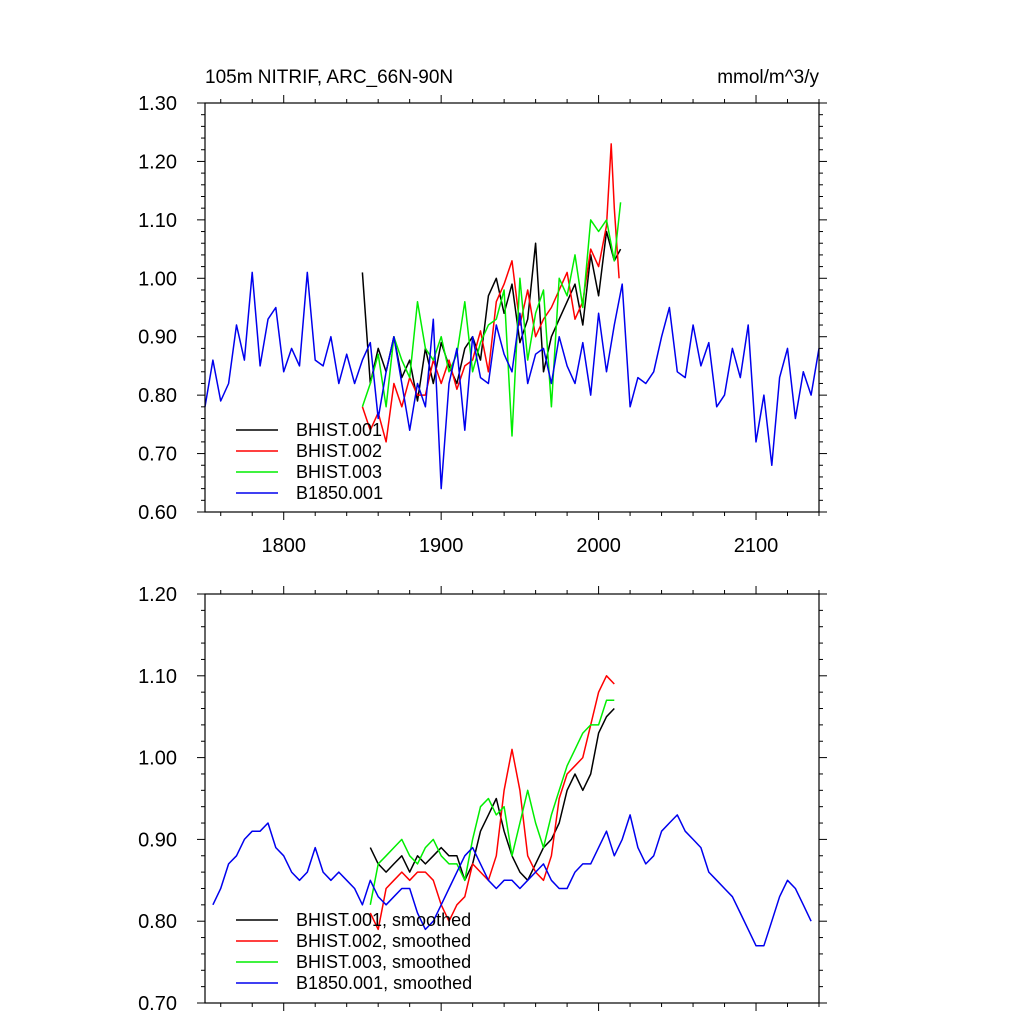 The width and height of the screenshot is (1024, 1024). Describe the element at coordinates (383, 962) in the screenshot. I see `legend-label: BHIST.003, smoothed` at that location.